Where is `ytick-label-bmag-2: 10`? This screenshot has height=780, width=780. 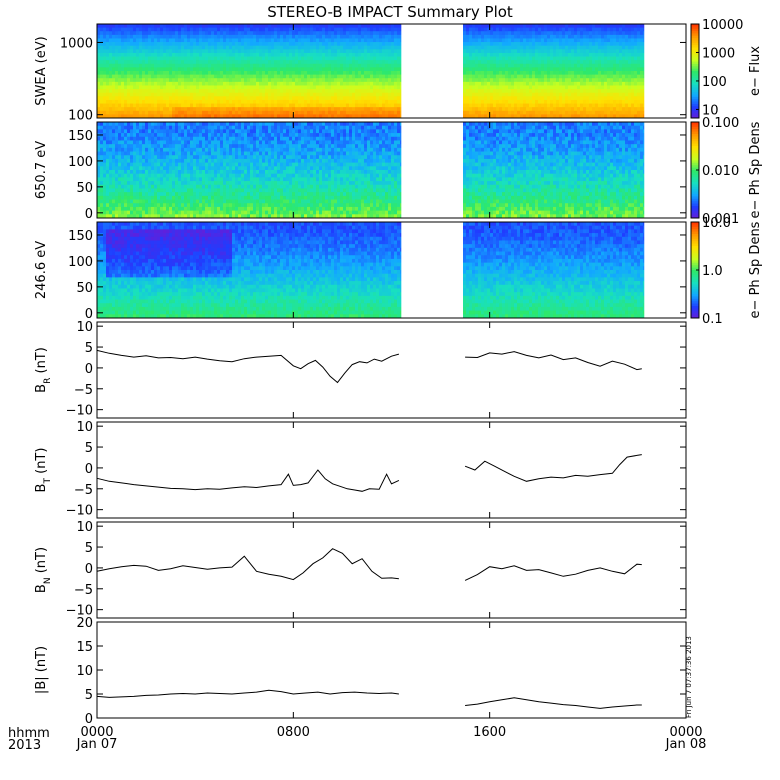
ytick-label-bmag-2: 10 is located at coordinates (84, 671).